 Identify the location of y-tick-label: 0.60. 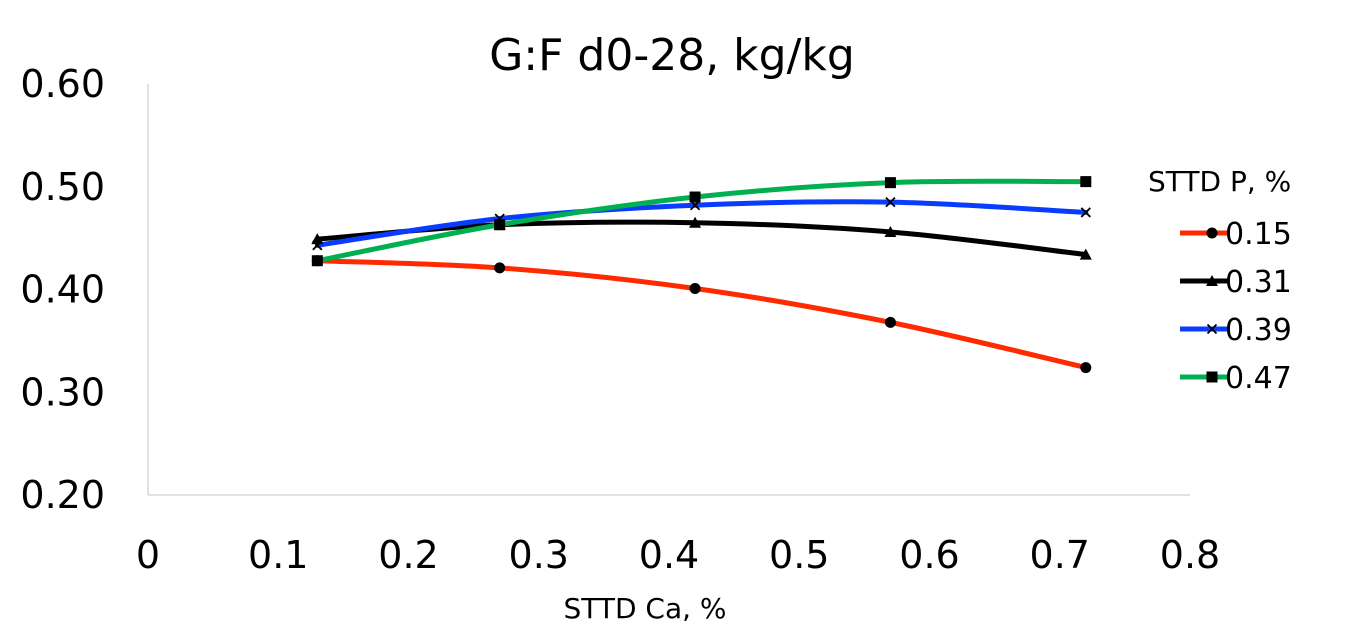
(62, 84).